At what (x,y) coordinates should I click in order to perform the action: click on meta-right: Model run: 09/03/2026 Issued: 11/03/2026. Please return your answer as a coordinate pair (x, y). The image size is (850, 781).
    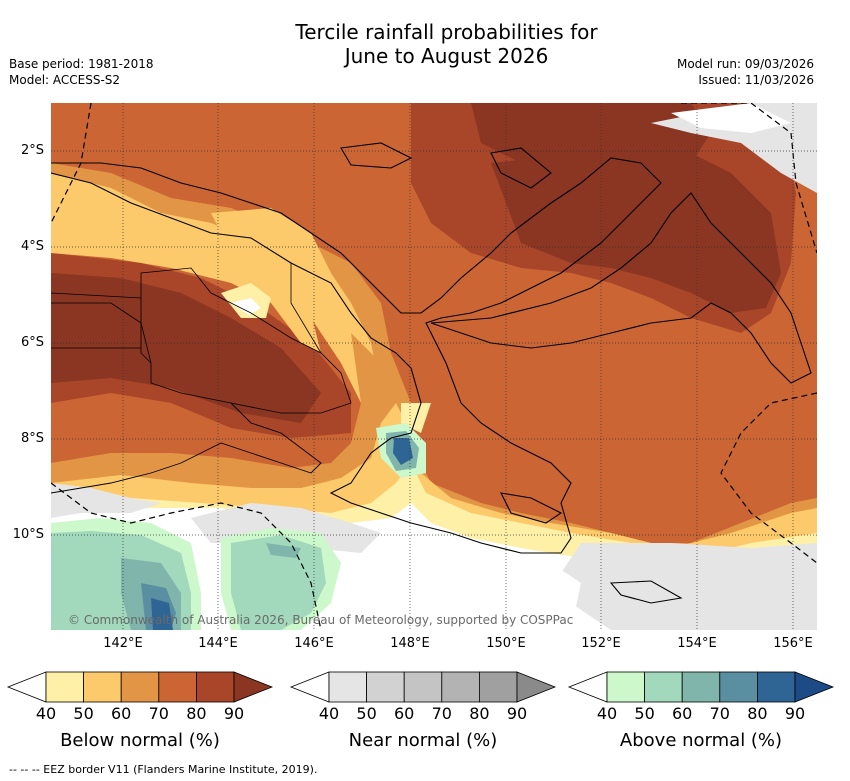
    Looking at the image, I should click on (745, 72).